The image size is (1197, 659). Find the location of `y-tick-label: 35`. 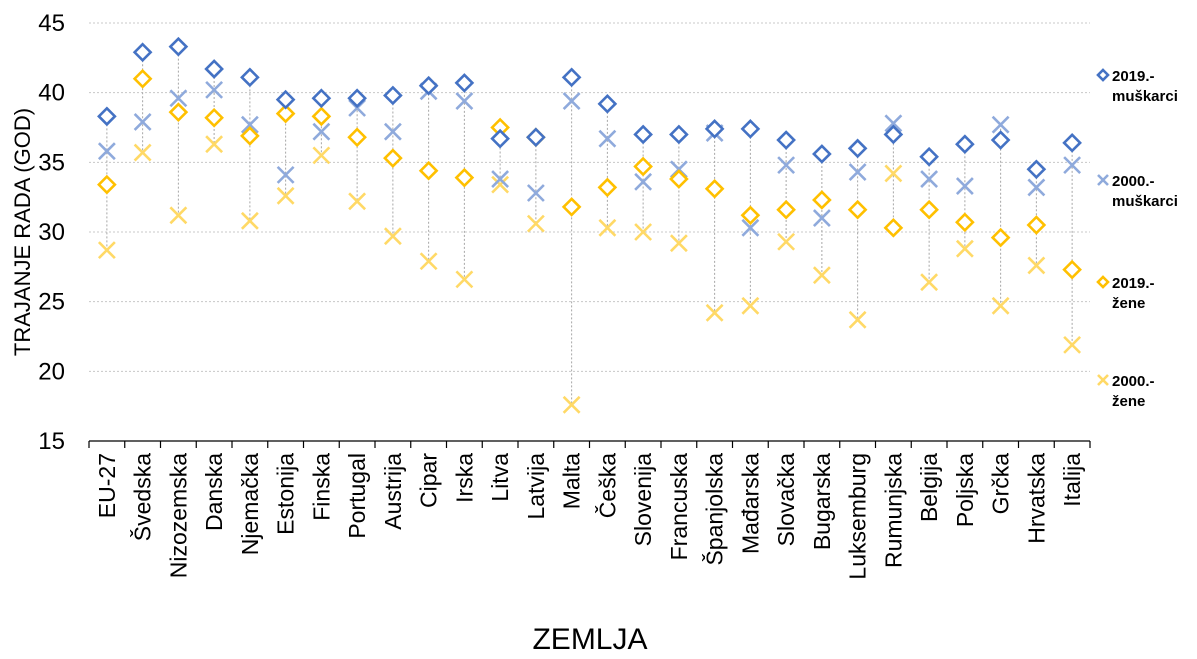

y-tick-label: 35 is located at coordinates (51, 162).